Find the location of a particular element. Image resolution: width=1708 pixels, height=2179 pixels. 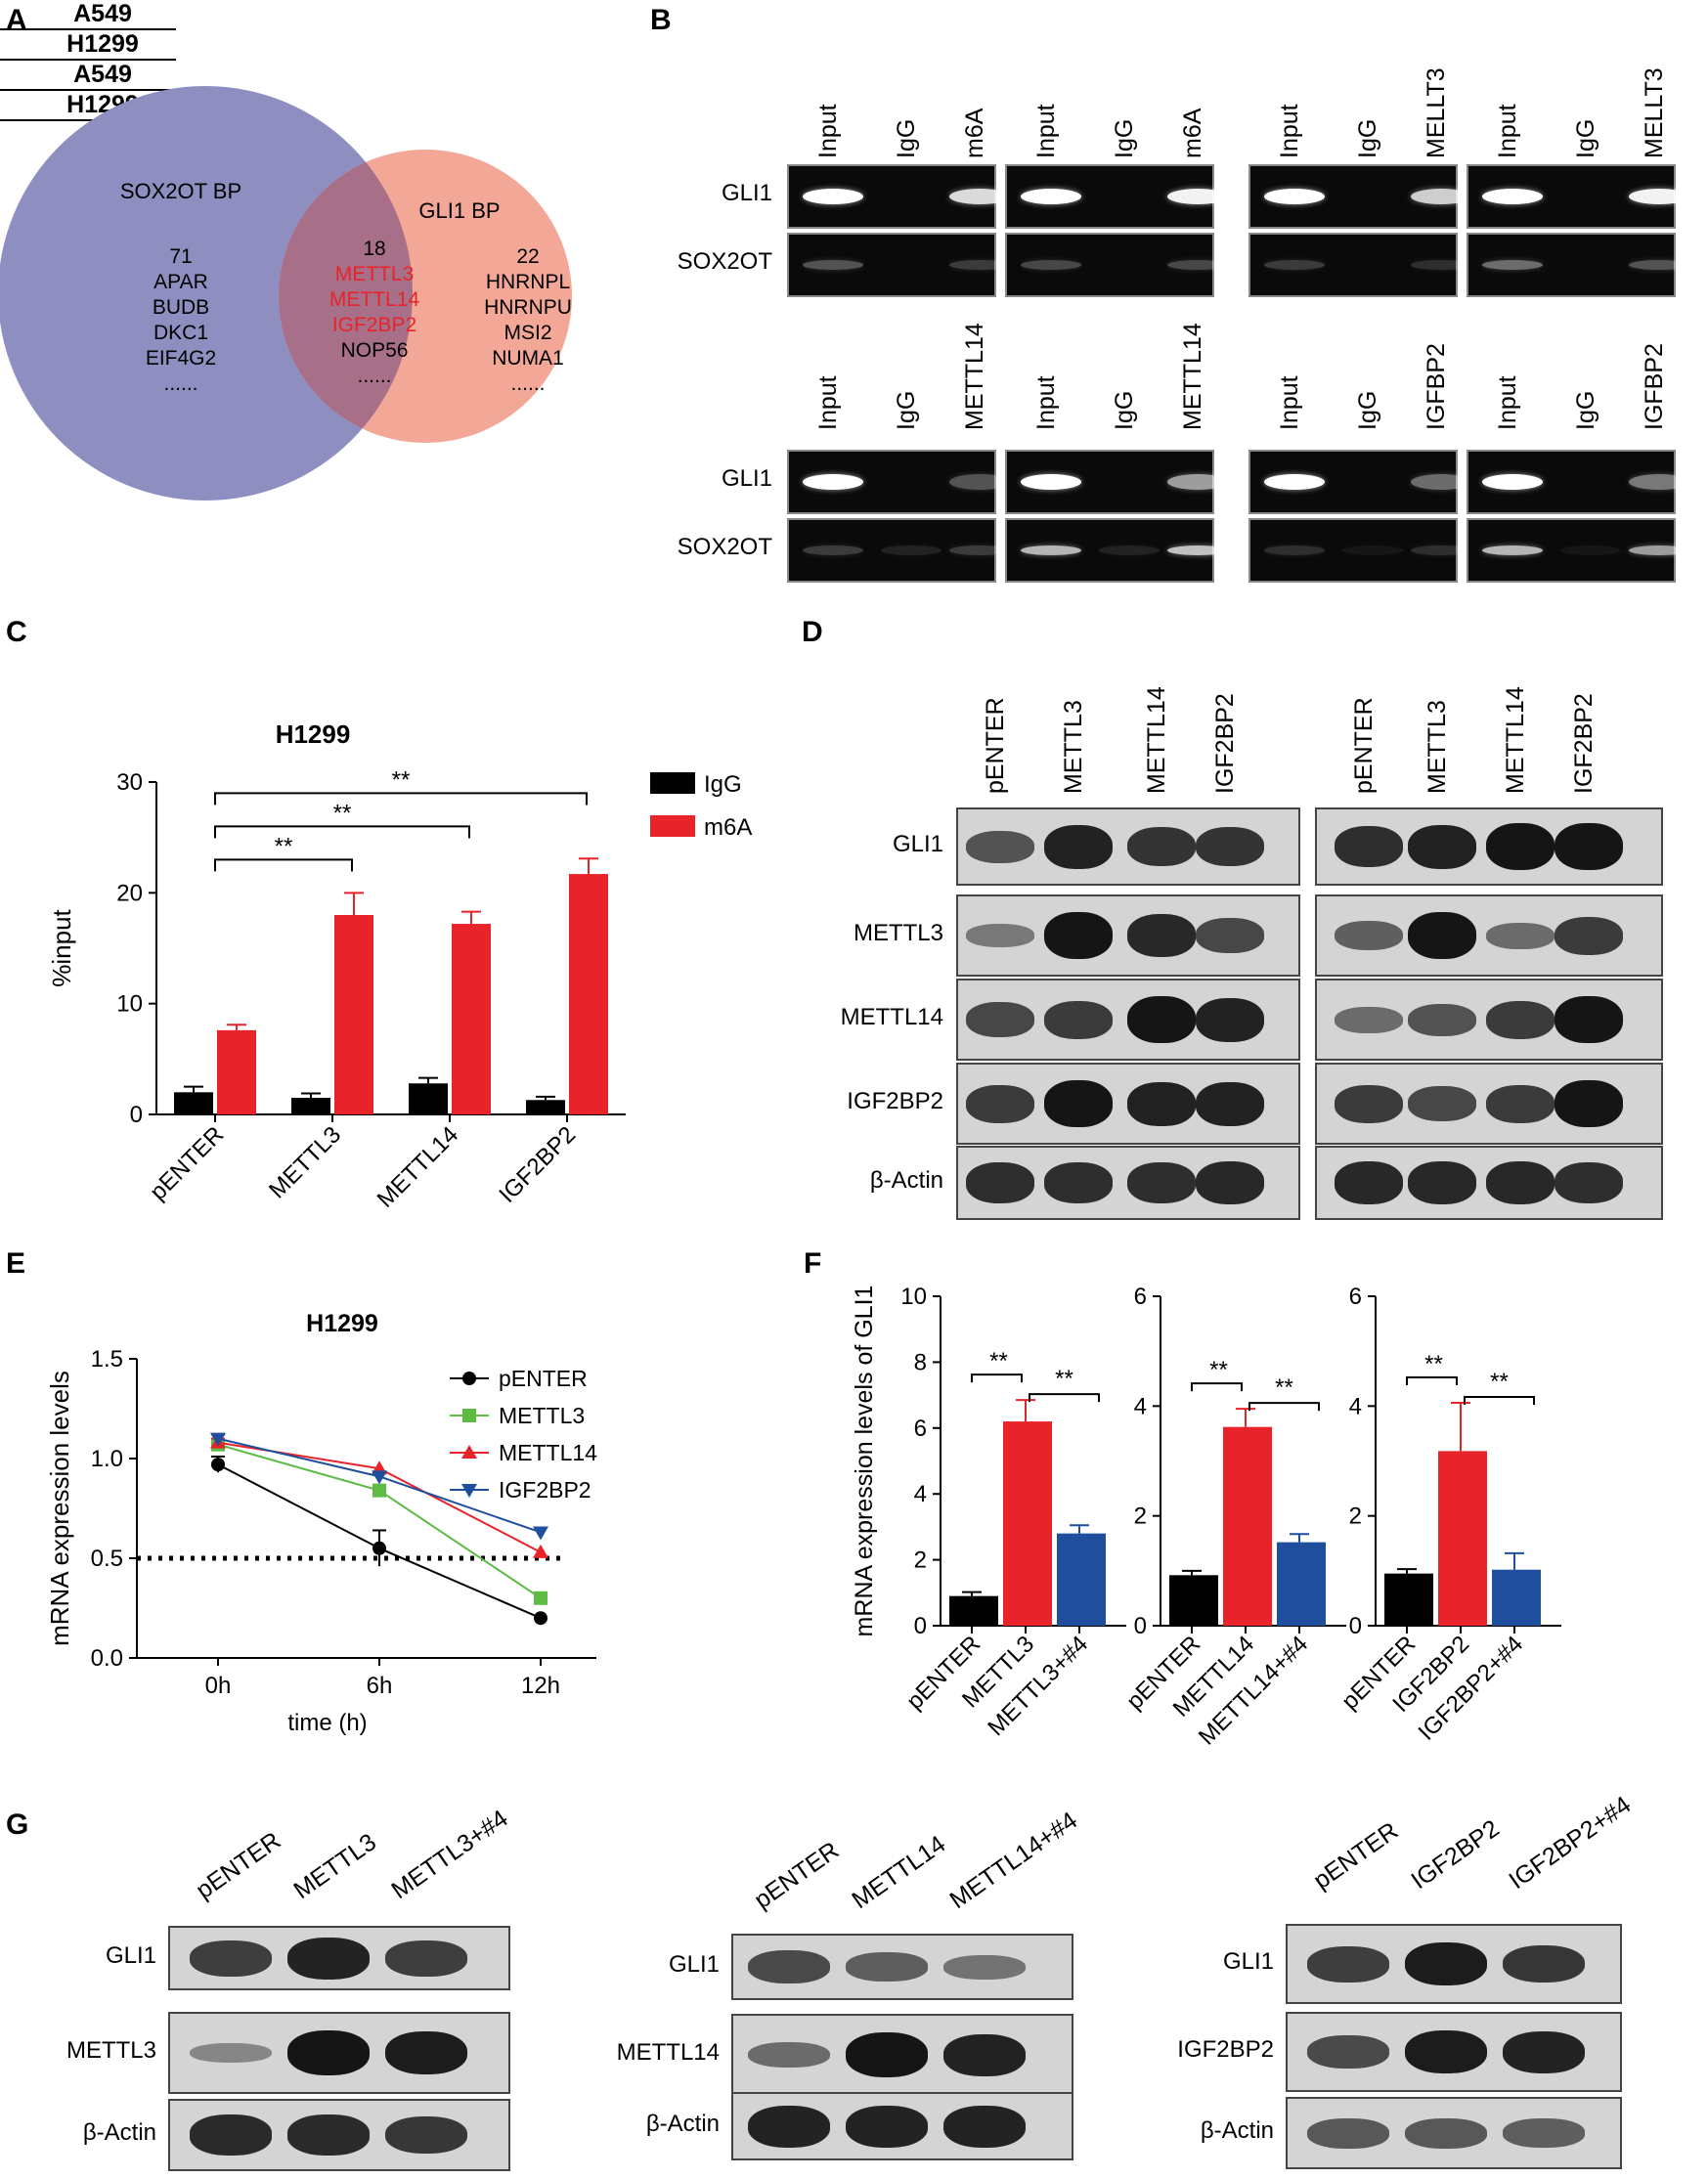

legend-label: IgG is located at coordinates (723, 784).